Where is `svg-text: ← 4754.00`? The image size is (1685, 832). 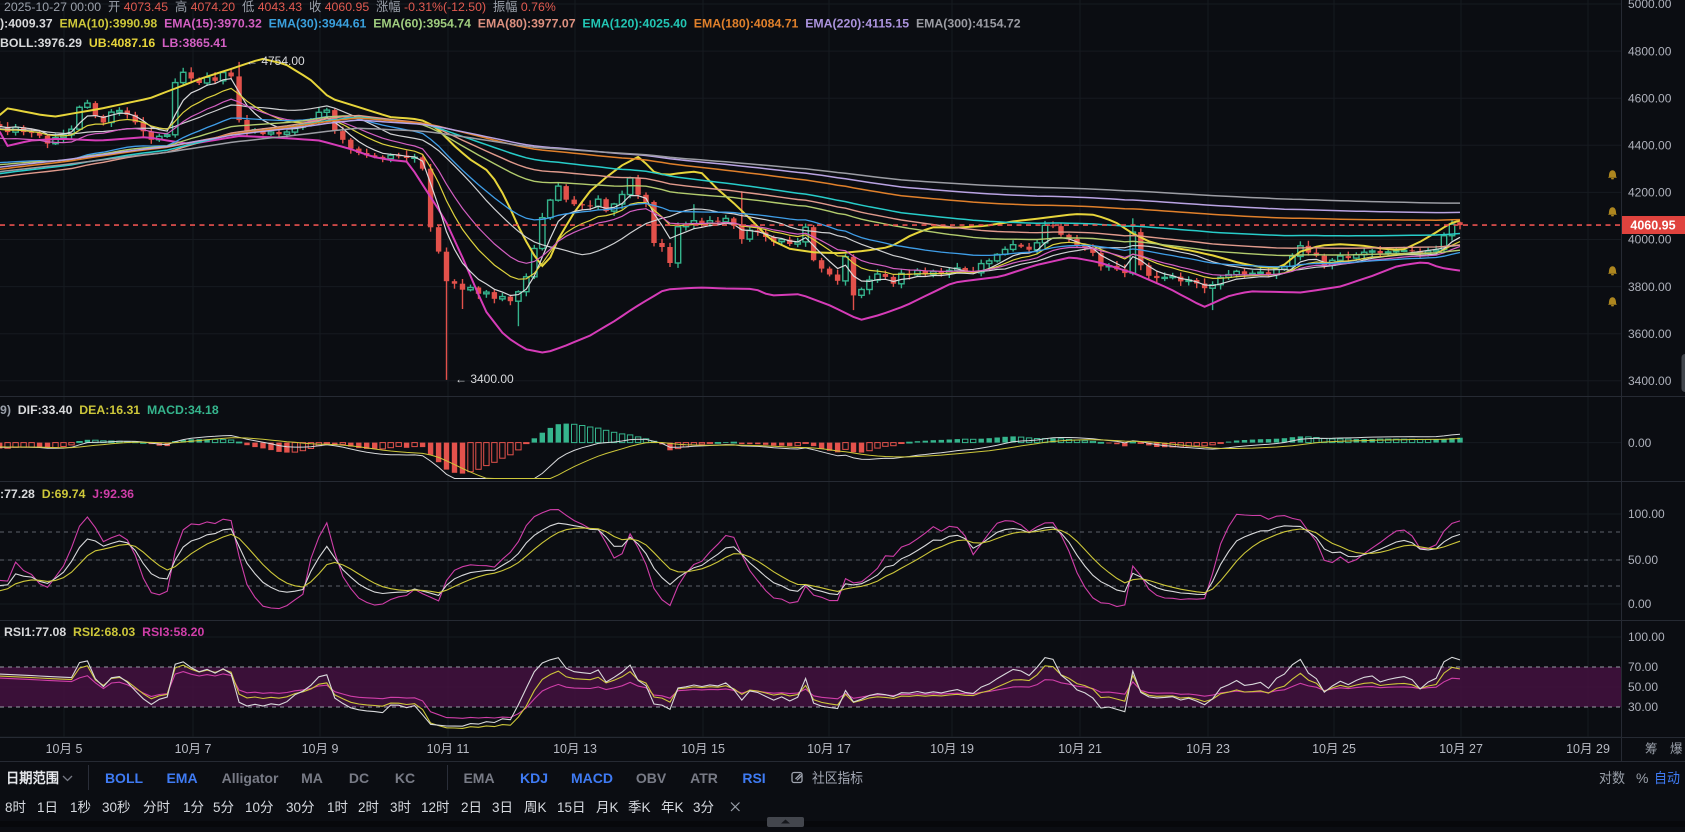 svg-text: ← 4754.00 is located at coordinates (275, 61).